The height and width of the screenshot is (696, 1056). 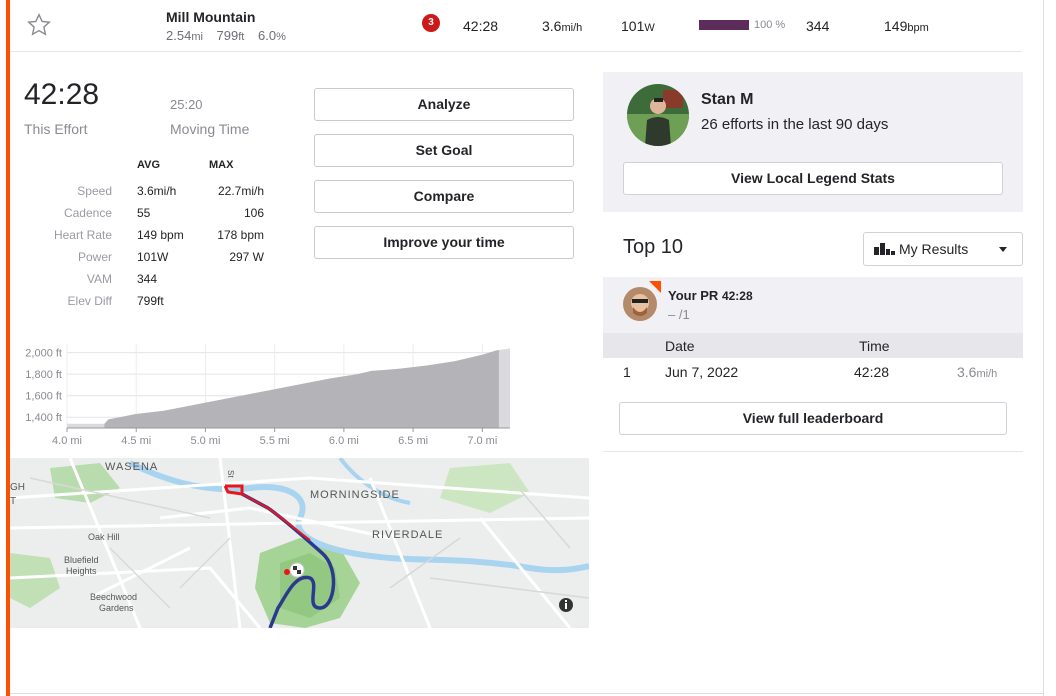 What do you see at coordinates (906, 26) in the screenshot?
I see `segment-heart-rate: 149bpm` at bounding box center [906, 26].